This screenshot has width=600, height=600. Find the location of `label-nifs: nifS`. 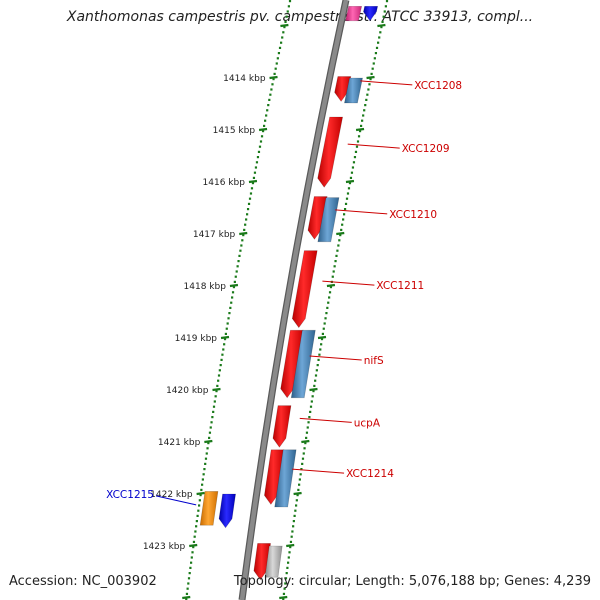

label-nifs: nifS is located at coordinates (346, 361).